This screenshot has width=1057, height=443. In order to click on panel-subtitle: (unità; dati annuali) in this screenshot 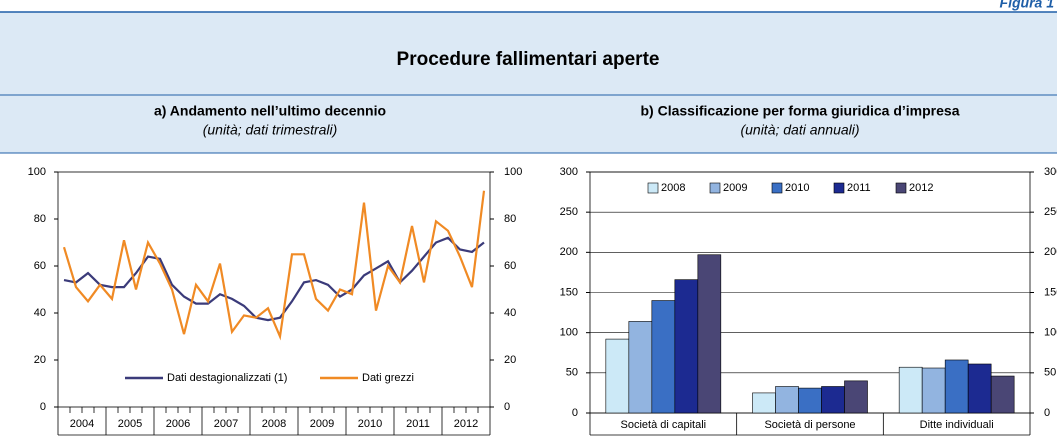, I will do `click(799, 130)`.